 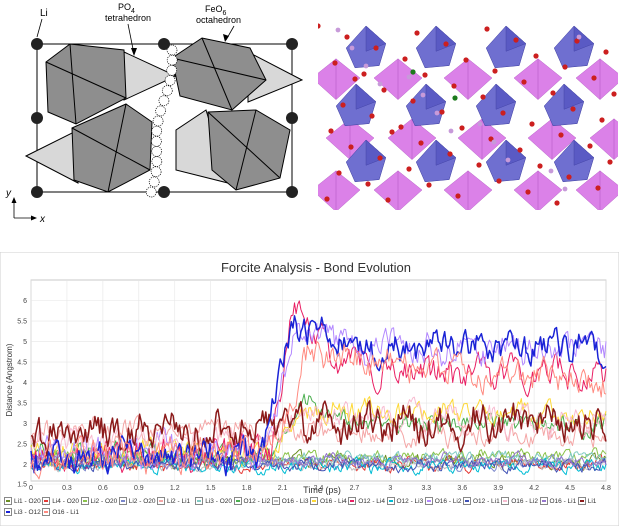 What do you see at coordinates (60, 501) in the screenshot?
I see `legend-entry: Li4 - O20` at bounding box center [60, 501].